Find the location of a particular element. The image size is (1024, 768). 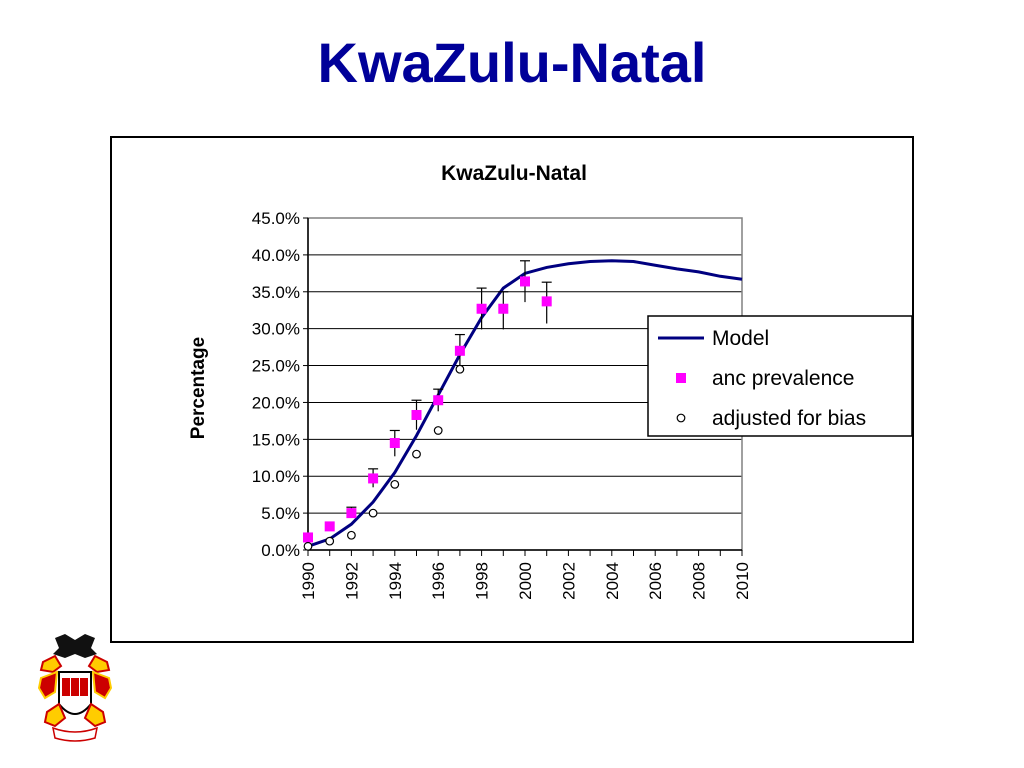

legend-label: Model is located at coordinates (740, 338).